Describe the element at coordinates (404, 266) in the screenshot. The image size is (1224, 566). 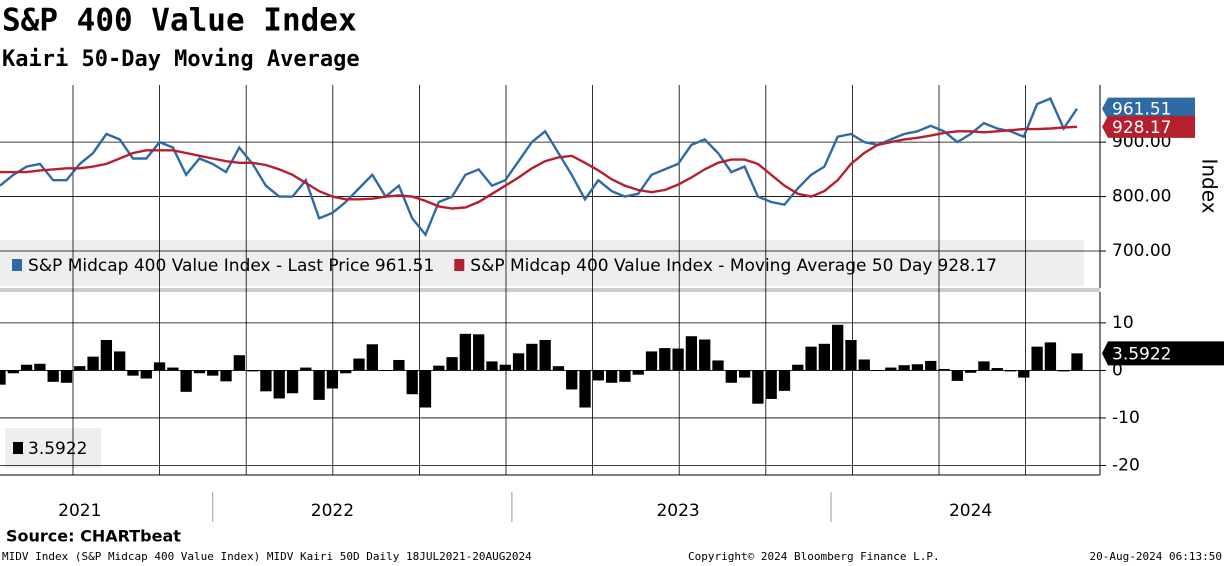
I see `legend-value: 961.51` at that location.